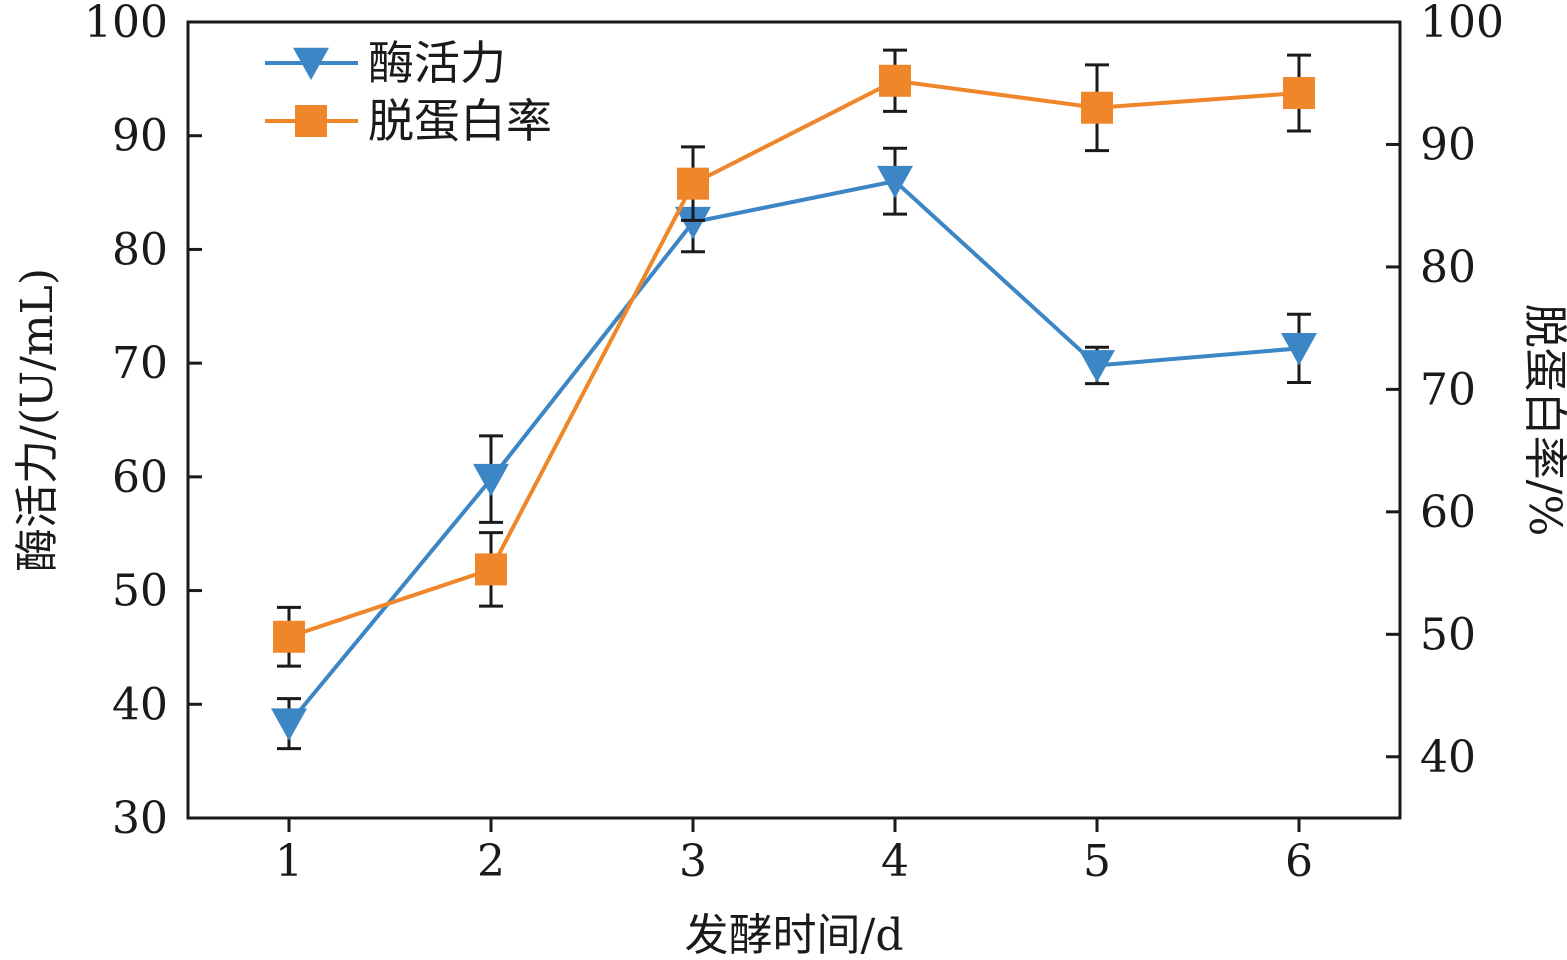 This screenshot has width=1567, height=960. What do you see at coordinates (794, 935) in the screenshot?
I see `x-axis-title: 发酵时间/d` at bounding box center [794, 935].